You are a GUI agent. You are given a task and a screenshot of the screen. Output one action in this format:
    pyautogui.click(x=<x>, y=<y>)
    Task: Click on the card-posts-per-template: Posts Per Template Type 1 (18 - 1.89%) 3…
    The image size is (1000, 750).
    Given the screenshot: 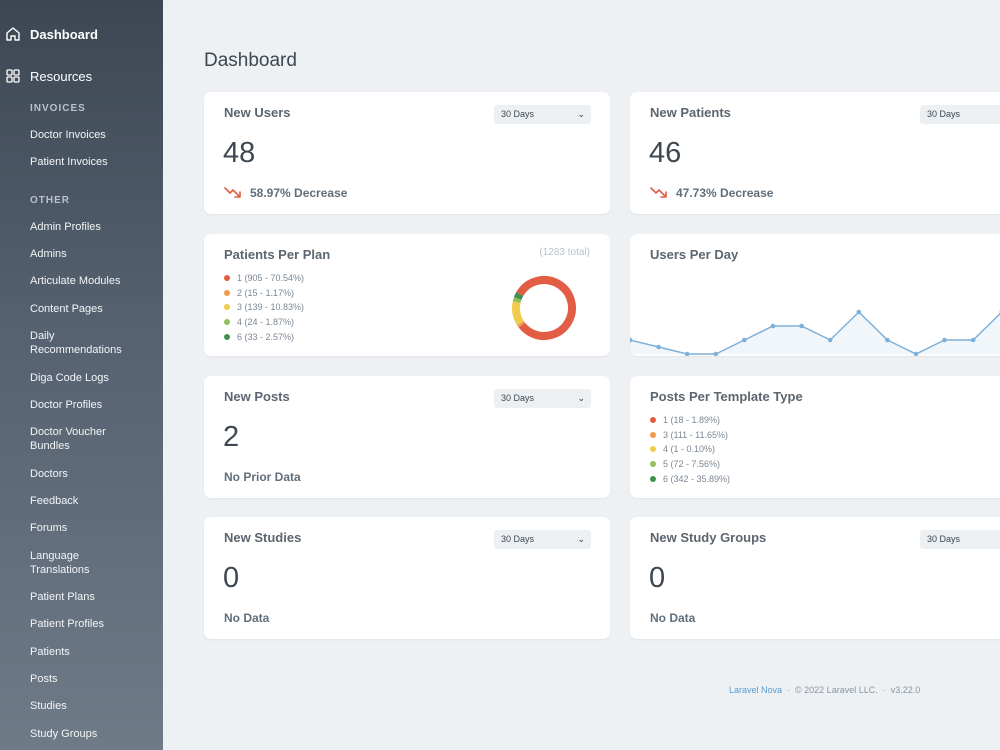 What is the action you would take?
    pyautogui.click(x=815, y=437)
    